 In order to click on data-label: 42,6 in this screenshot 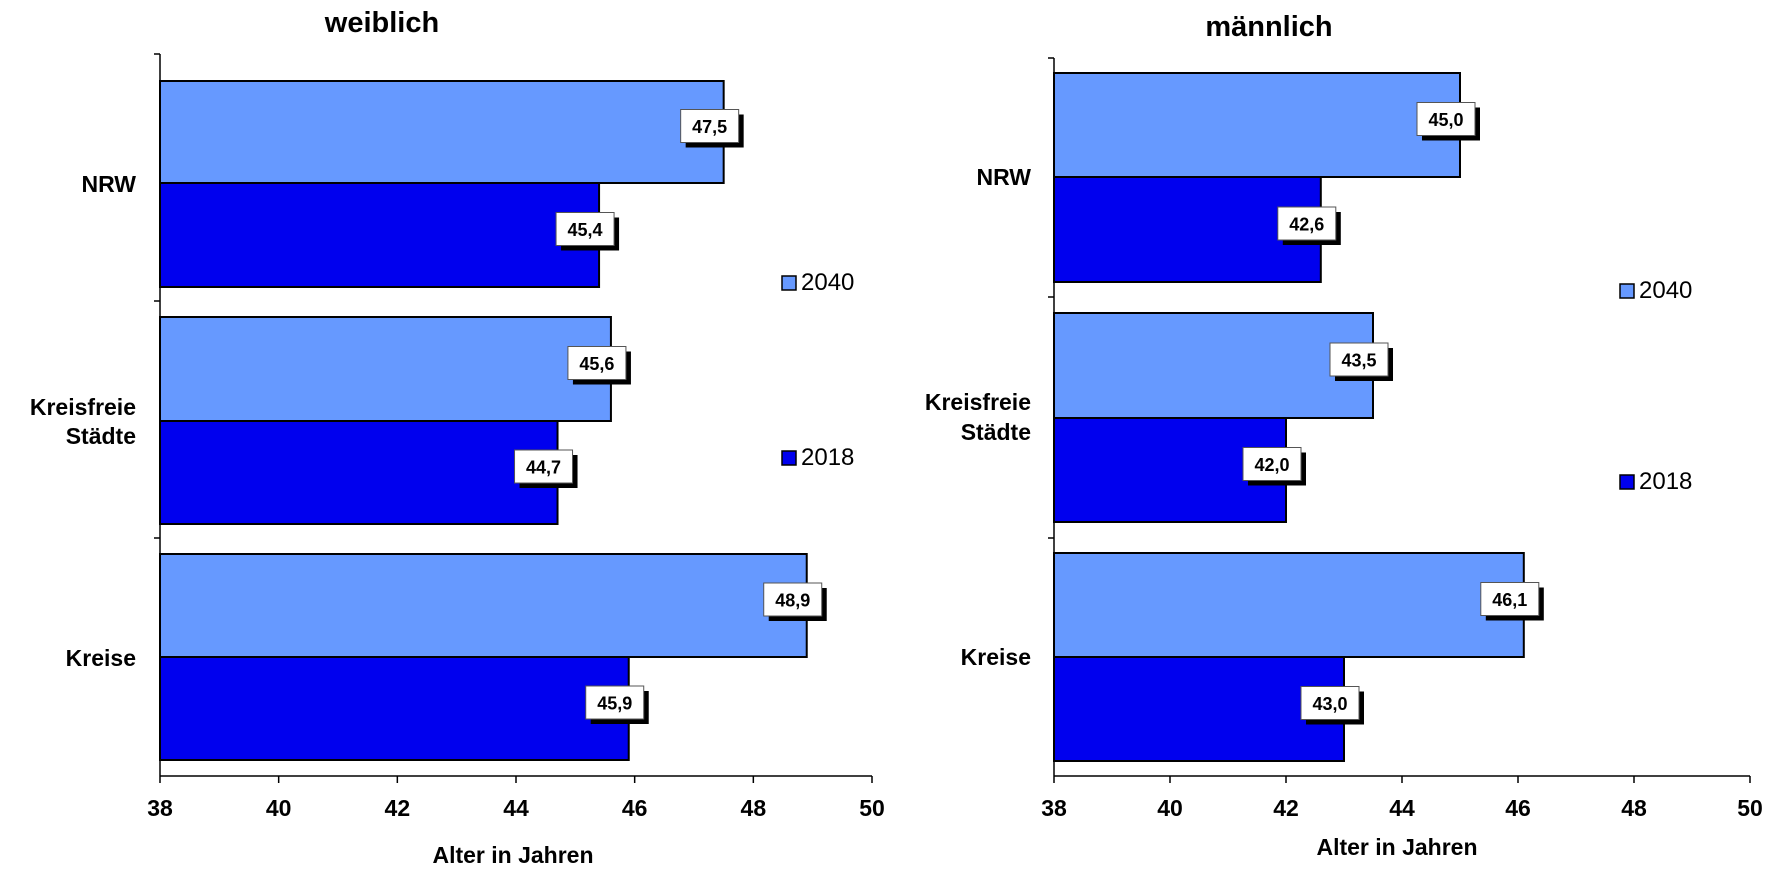, I will do `click(1306, 225)`.